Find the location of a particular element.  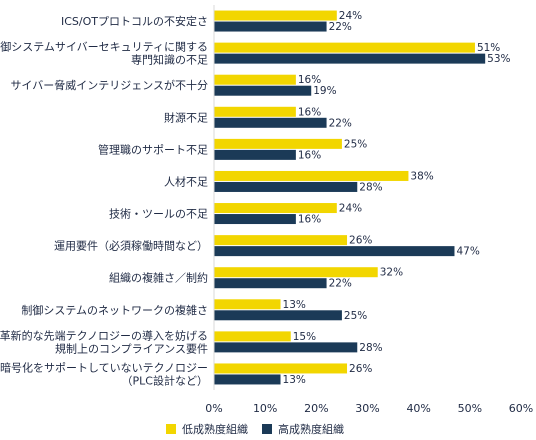

category-label-4: 管理職のサポート不足 is located at coordinates (153, 149).